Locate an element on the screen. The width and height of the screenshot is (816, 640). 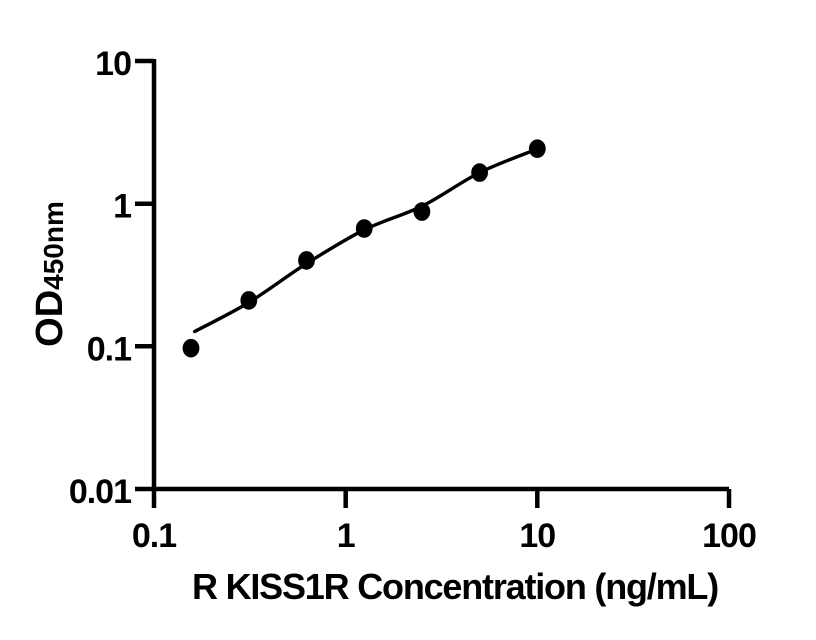
y-axis-title: OD450nm is located at coordinates (50, 274).